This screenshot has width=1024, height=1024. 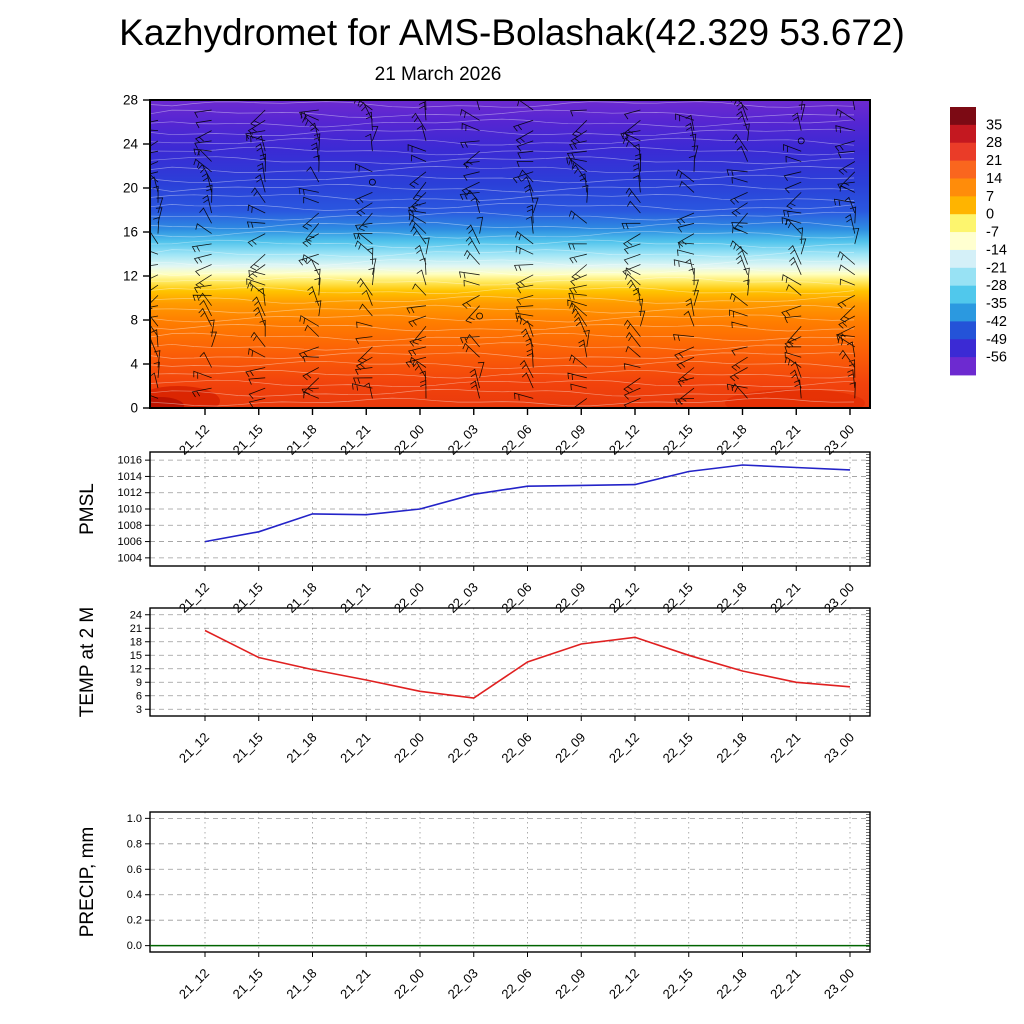 I want to click on colorbar-tick-label: -28, so click(x=996, y=286).